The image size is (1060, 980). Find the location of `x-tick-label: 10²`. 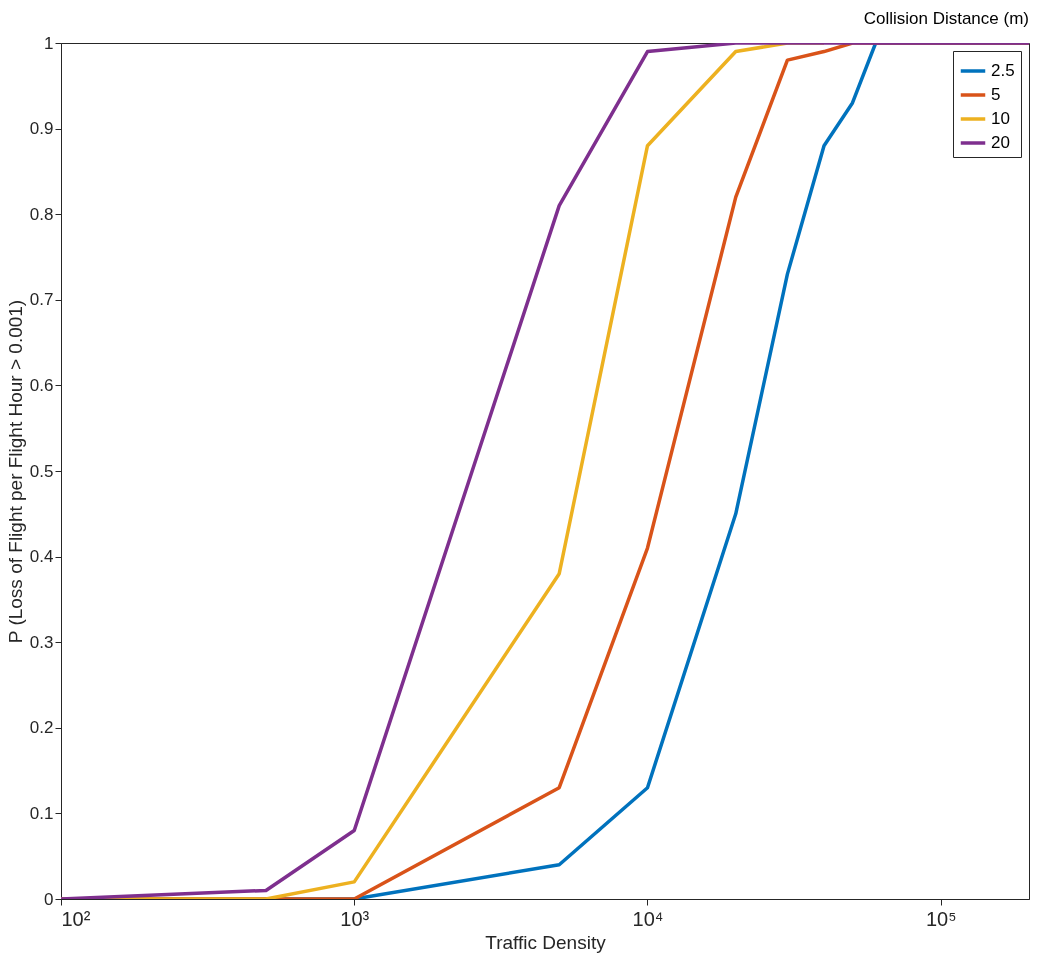

x-tick-label: 10² is located at coordinates (76, 918).